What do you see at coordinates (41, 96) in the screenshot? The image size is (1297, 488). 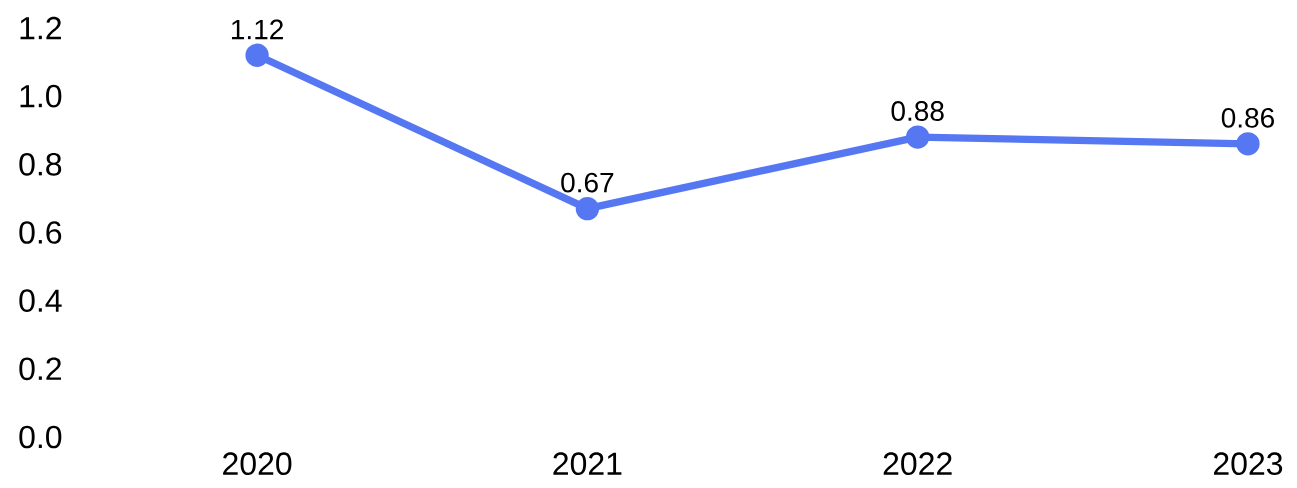 I see `y-tick-label: 1.0` at bounding box center [41, 96].